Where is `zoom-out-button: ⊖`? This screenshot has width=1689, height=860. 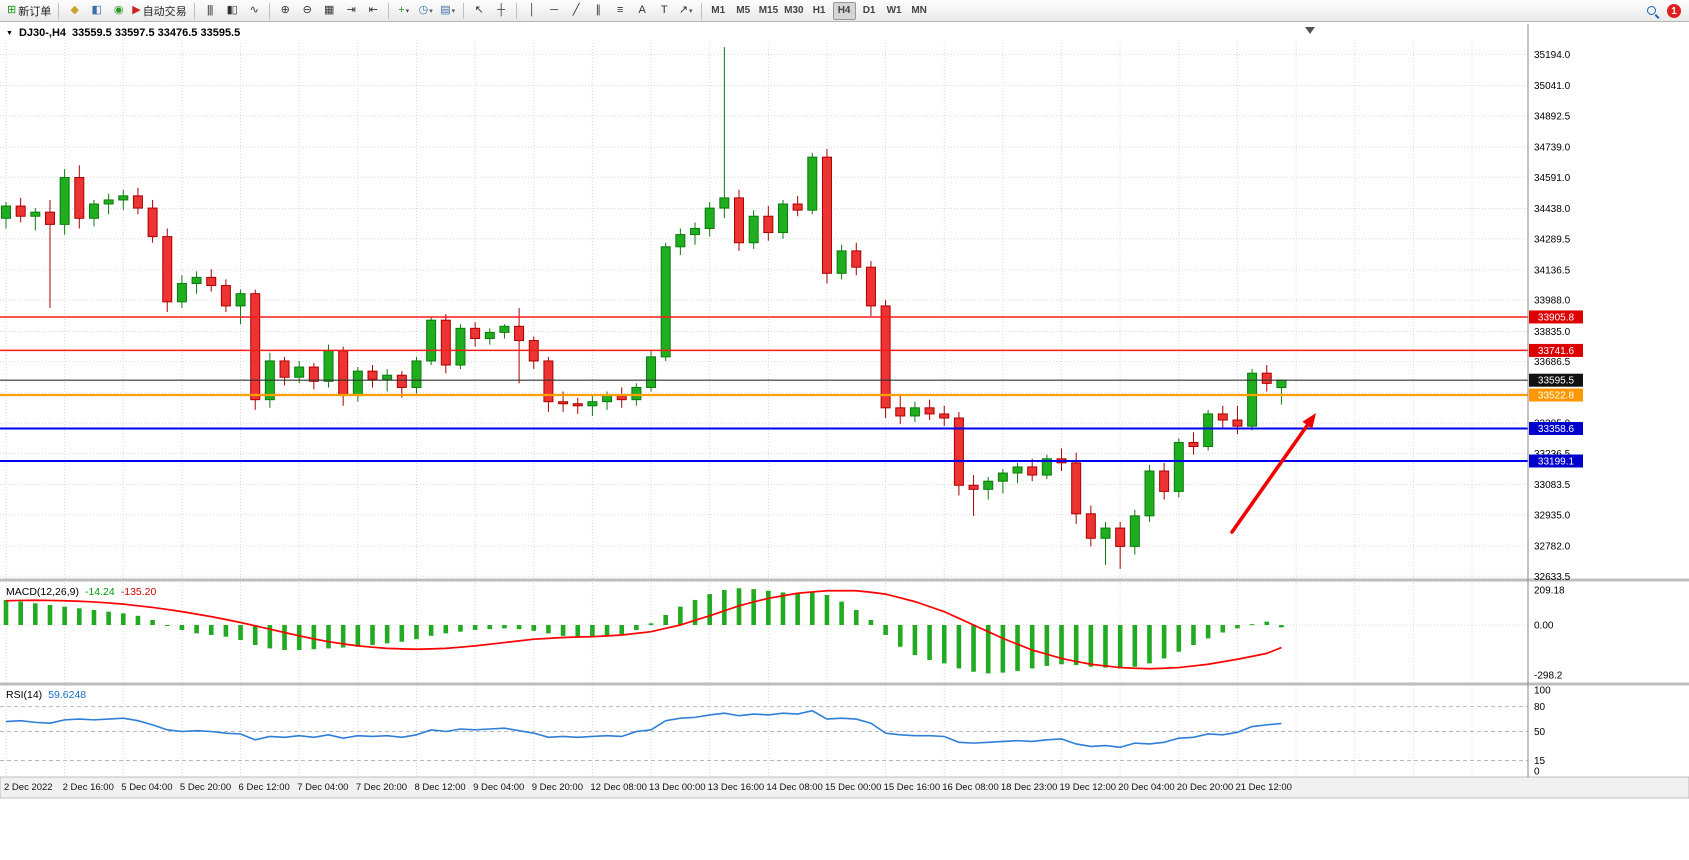
zoom-out-button: ⊖ is located at coordinates (307, 11).